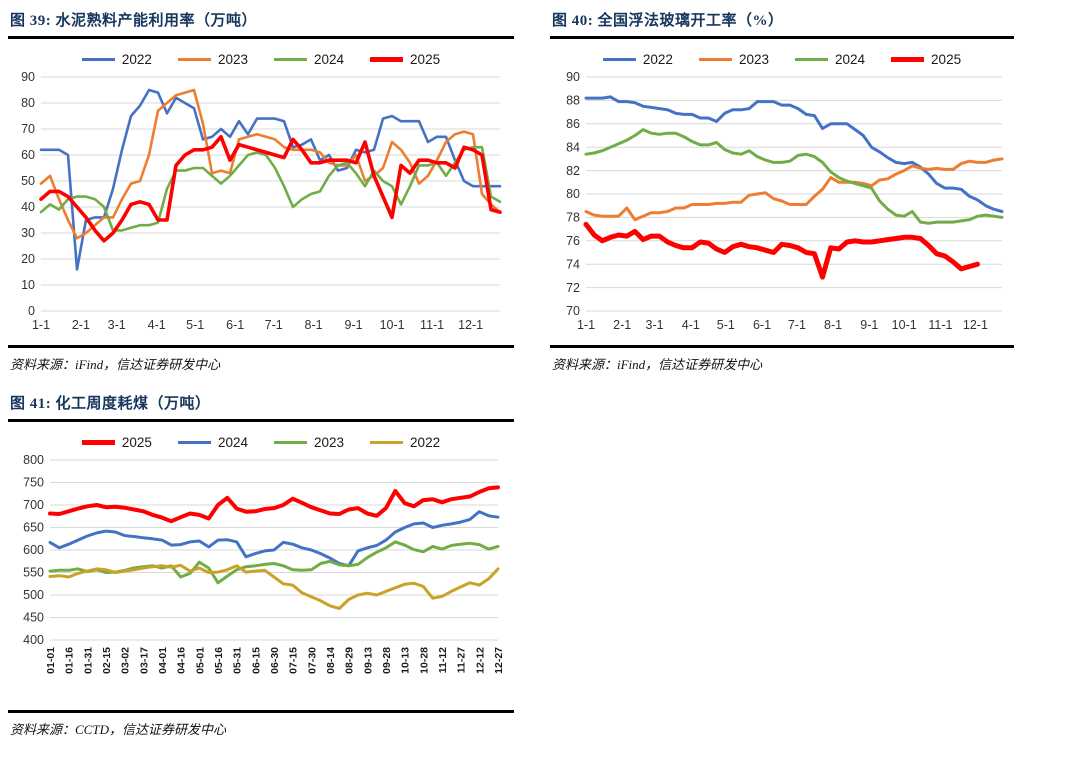  What do you see at coordinates (163, 660) in the screenshot?
I see `x-axis-tick-label: 04-01` at bounding box center [163, 660].